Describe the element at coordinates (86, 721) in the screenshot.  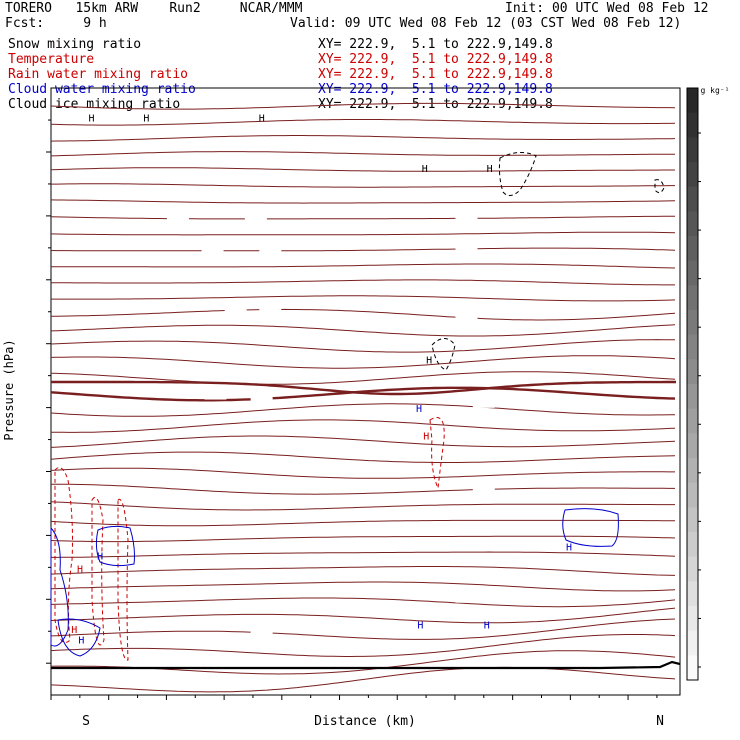
I see `south-endpoint: S` at that location.